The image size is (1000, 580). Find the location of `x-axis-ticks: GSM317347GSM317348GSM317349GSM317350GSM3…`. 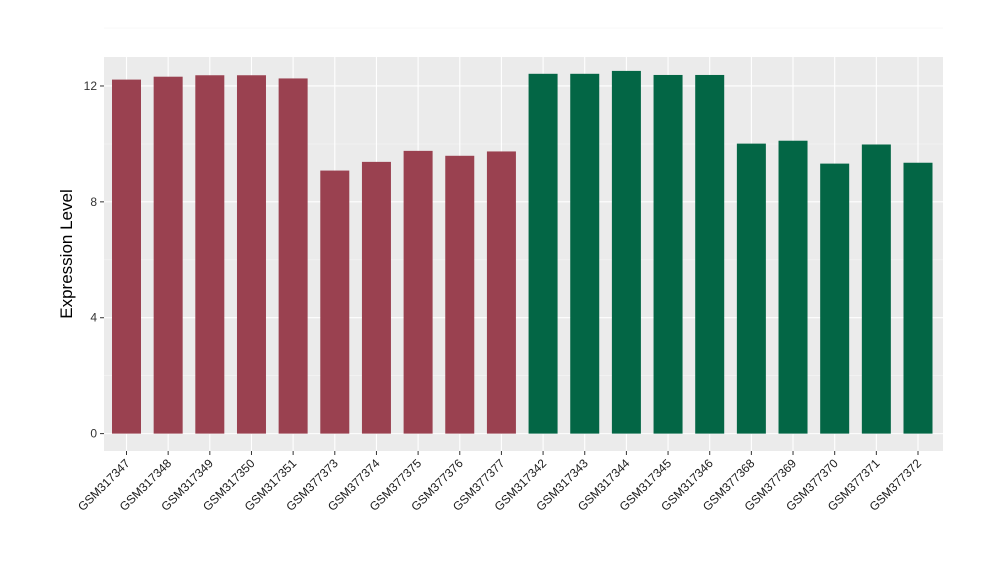

x-axis-ticks: GSM317347GSM317348GSM317349GSM317350GSM3… is located at coordinates (499, 482).